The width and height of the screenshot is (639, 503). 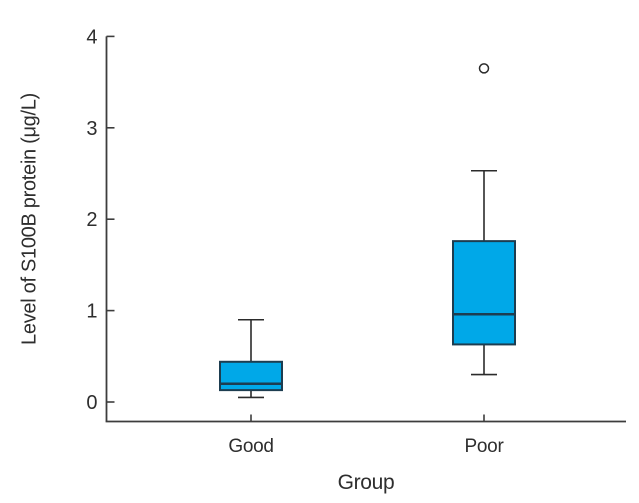 I want to click on y-tick-label: 4, so click(x=91, y=37).